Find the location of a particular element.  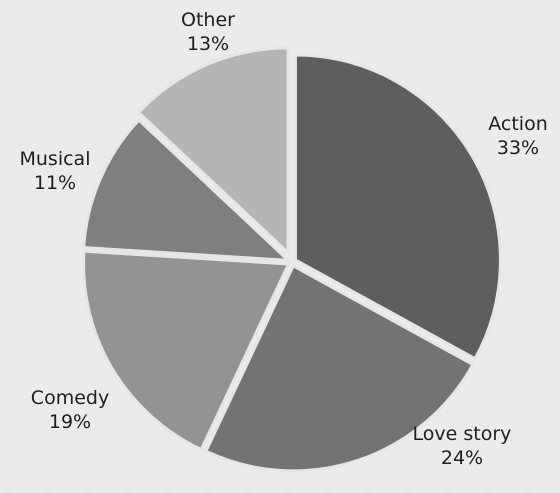

slice-value-label: 33% is located at coordinates (518, 148).